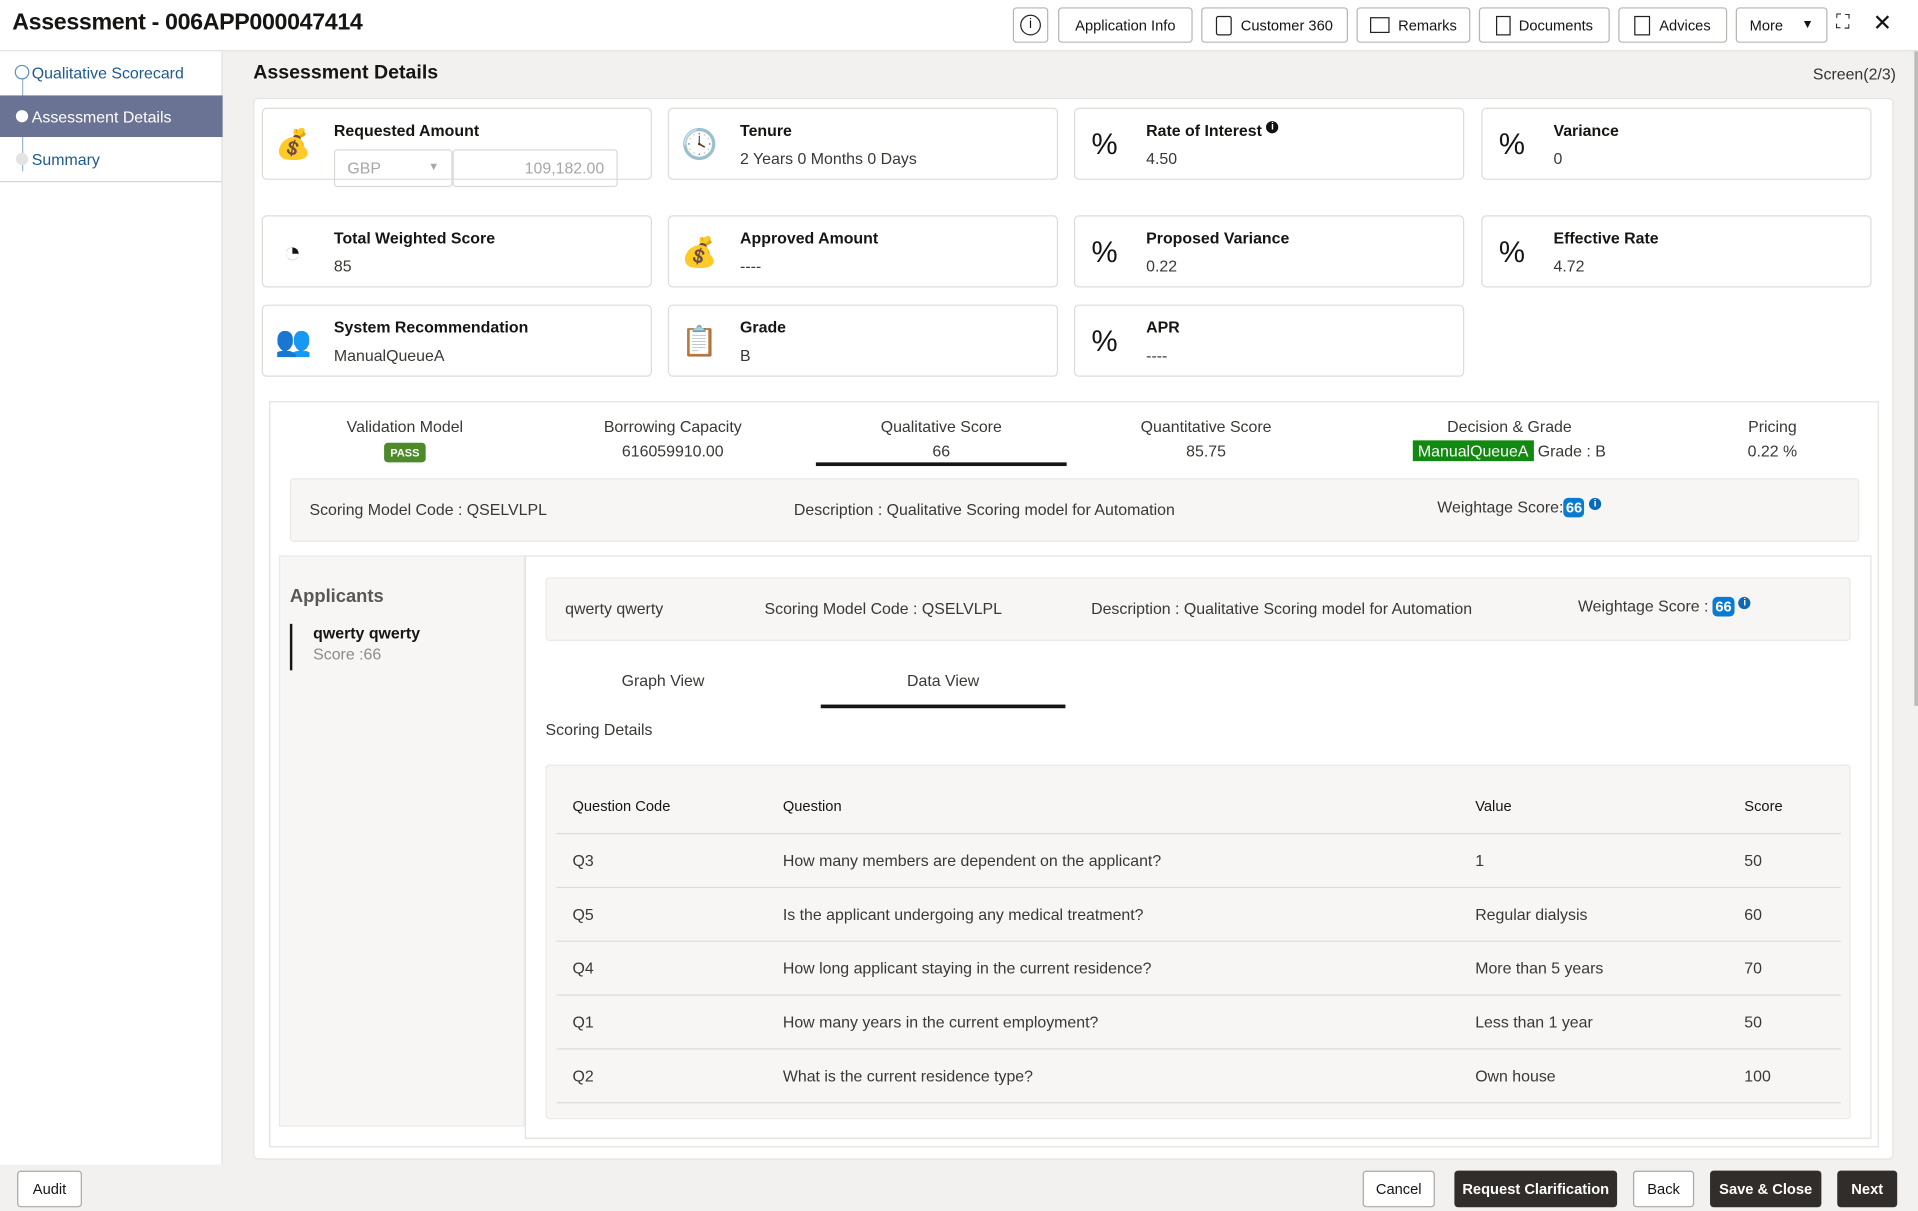 This screenshot has height=1211, width=1918. What do you see at coordinates (1198, 807) in the screenshot?
I see `table-header: Question Code Question Value Score` at bounding box center [1198, 807].